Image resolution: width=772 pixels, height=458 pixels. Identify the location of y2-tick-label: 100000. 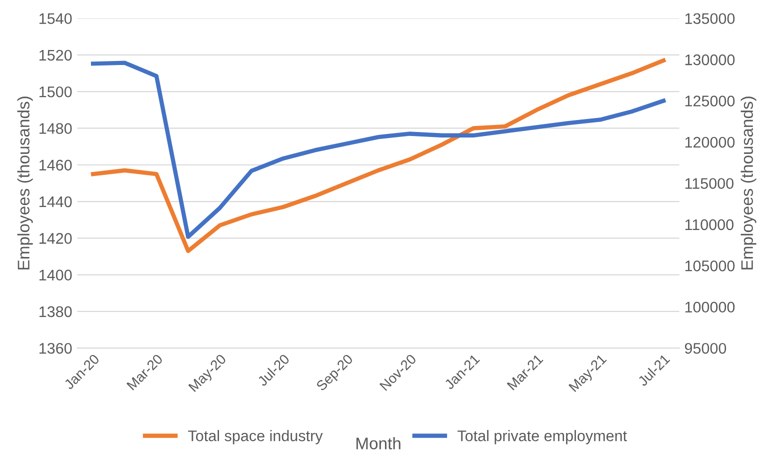
(710, 307).